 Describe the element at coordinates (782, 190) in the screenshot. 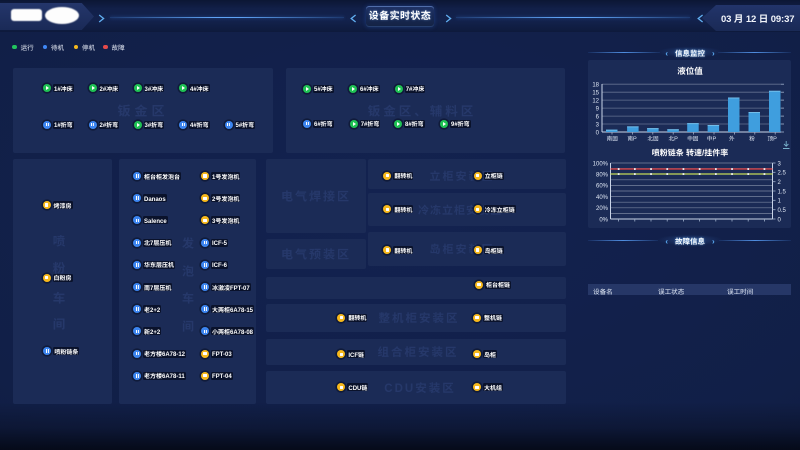

I see `svg-text: 1.5` at that location.